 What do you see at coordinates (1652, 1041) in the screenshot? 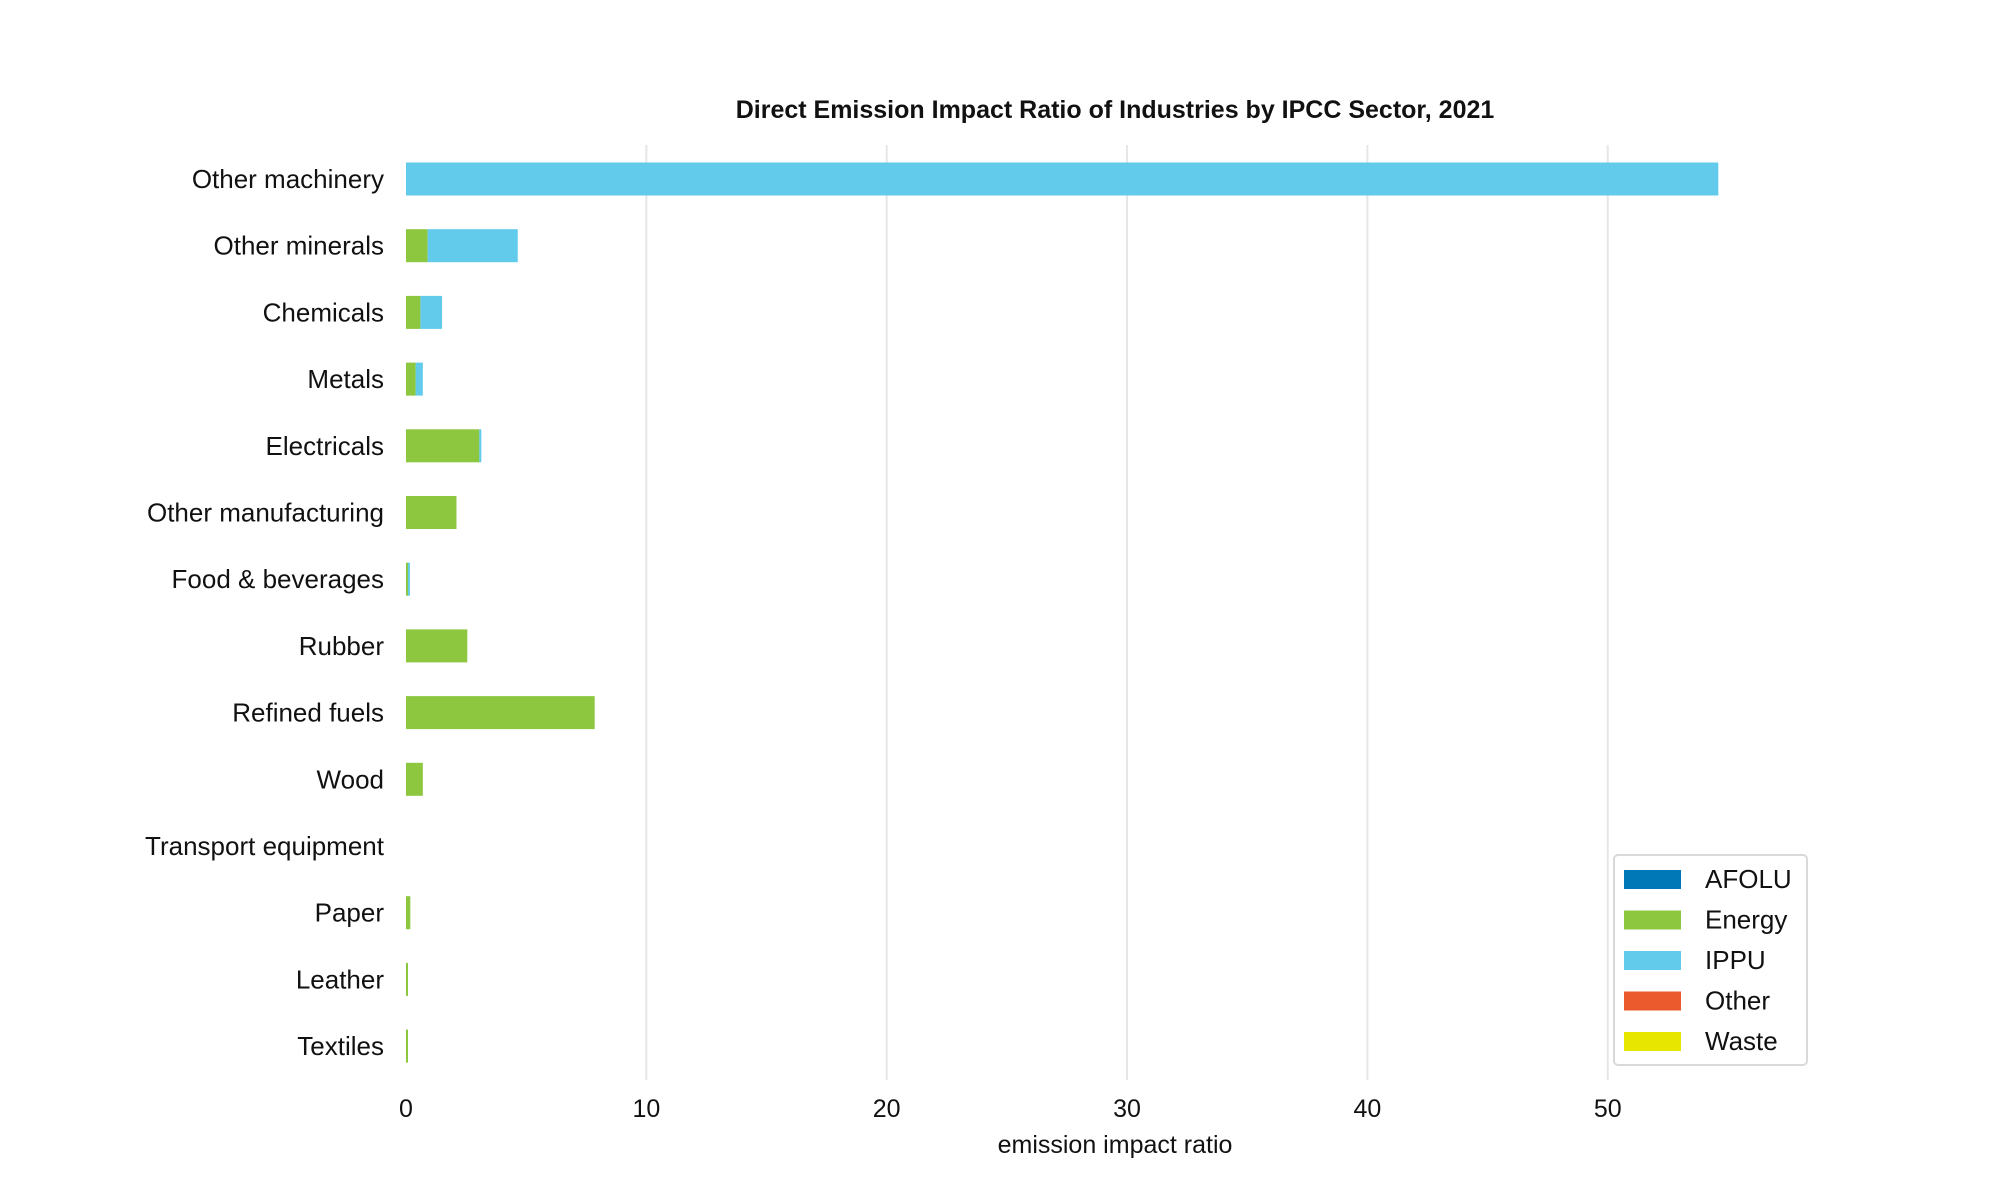
I see `legend-swatch-waste` at bounding box center [1652, 1041].